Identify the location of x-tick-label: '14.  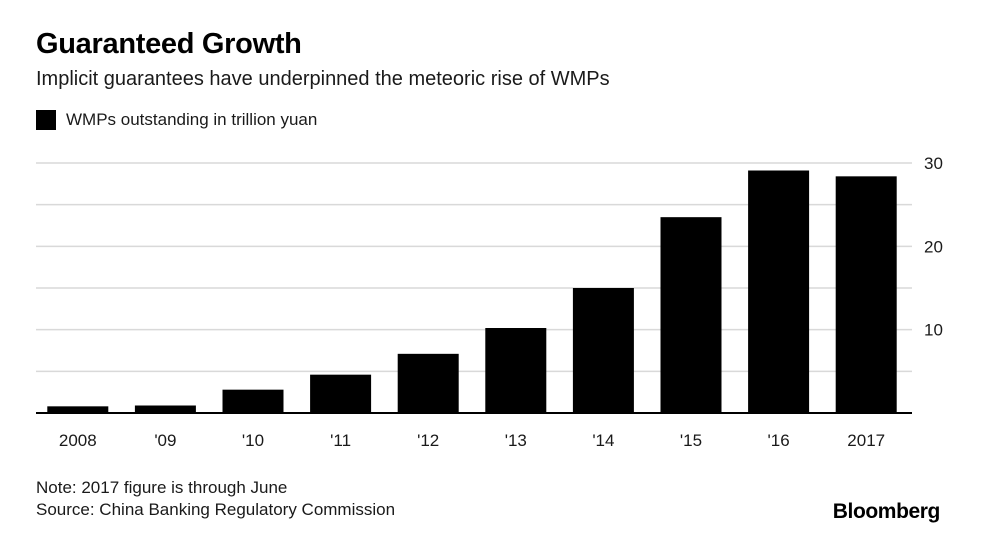
(603, 440).